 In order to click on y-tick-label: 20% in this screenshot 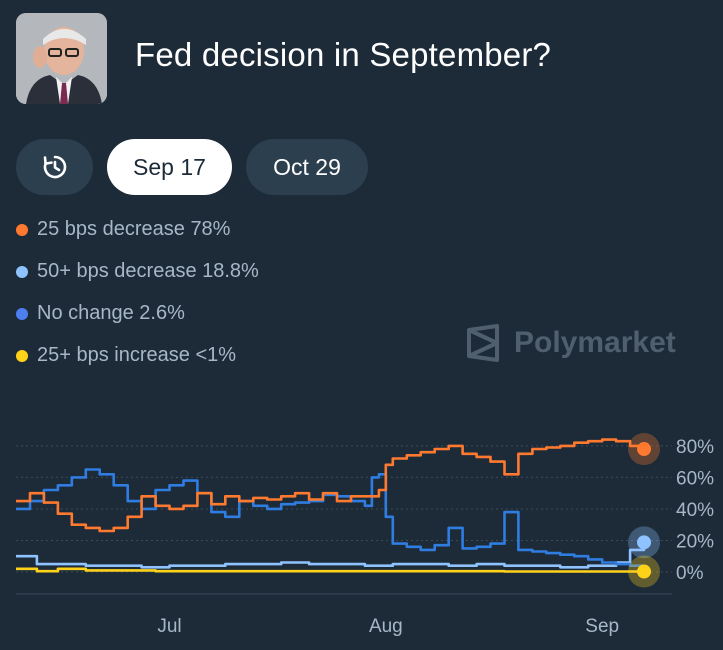, I will do `click(695, 541)`.